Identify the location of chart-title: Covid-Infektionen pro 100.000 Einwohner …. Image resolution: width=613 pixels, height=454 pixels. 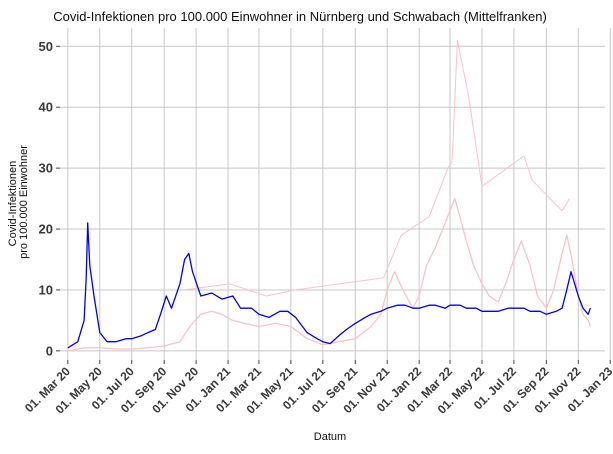
(300, 16).